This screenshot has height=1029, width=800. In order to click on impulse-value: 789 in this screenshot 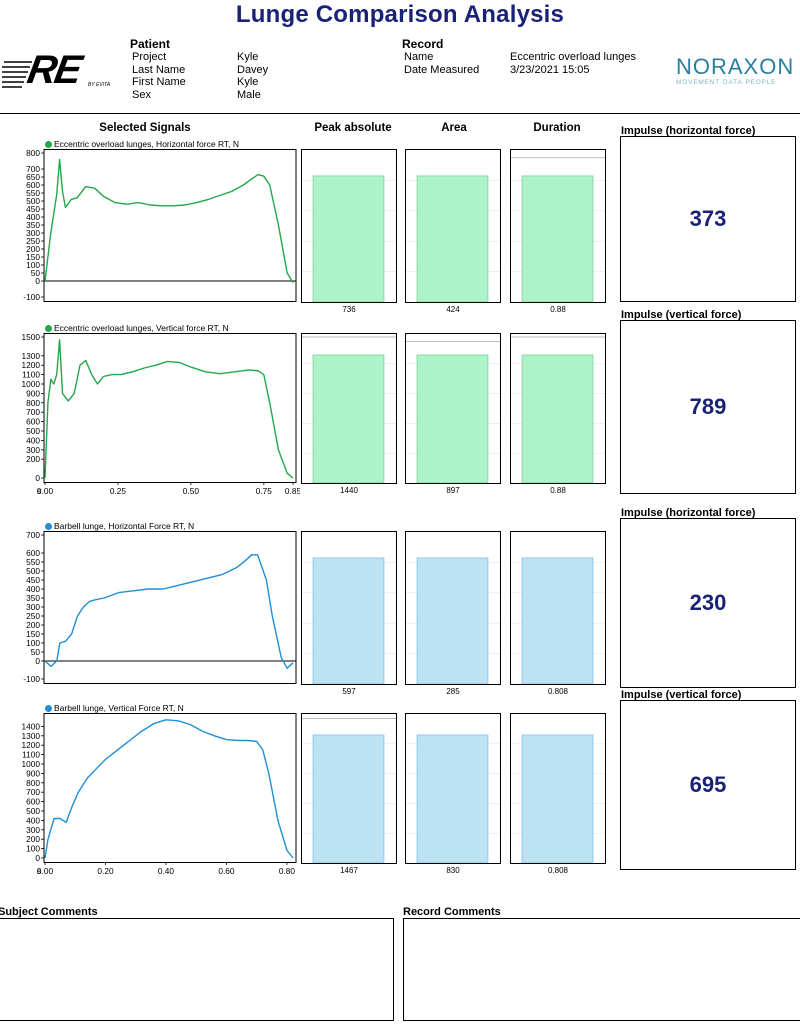, I will do `click(708, 406)`.